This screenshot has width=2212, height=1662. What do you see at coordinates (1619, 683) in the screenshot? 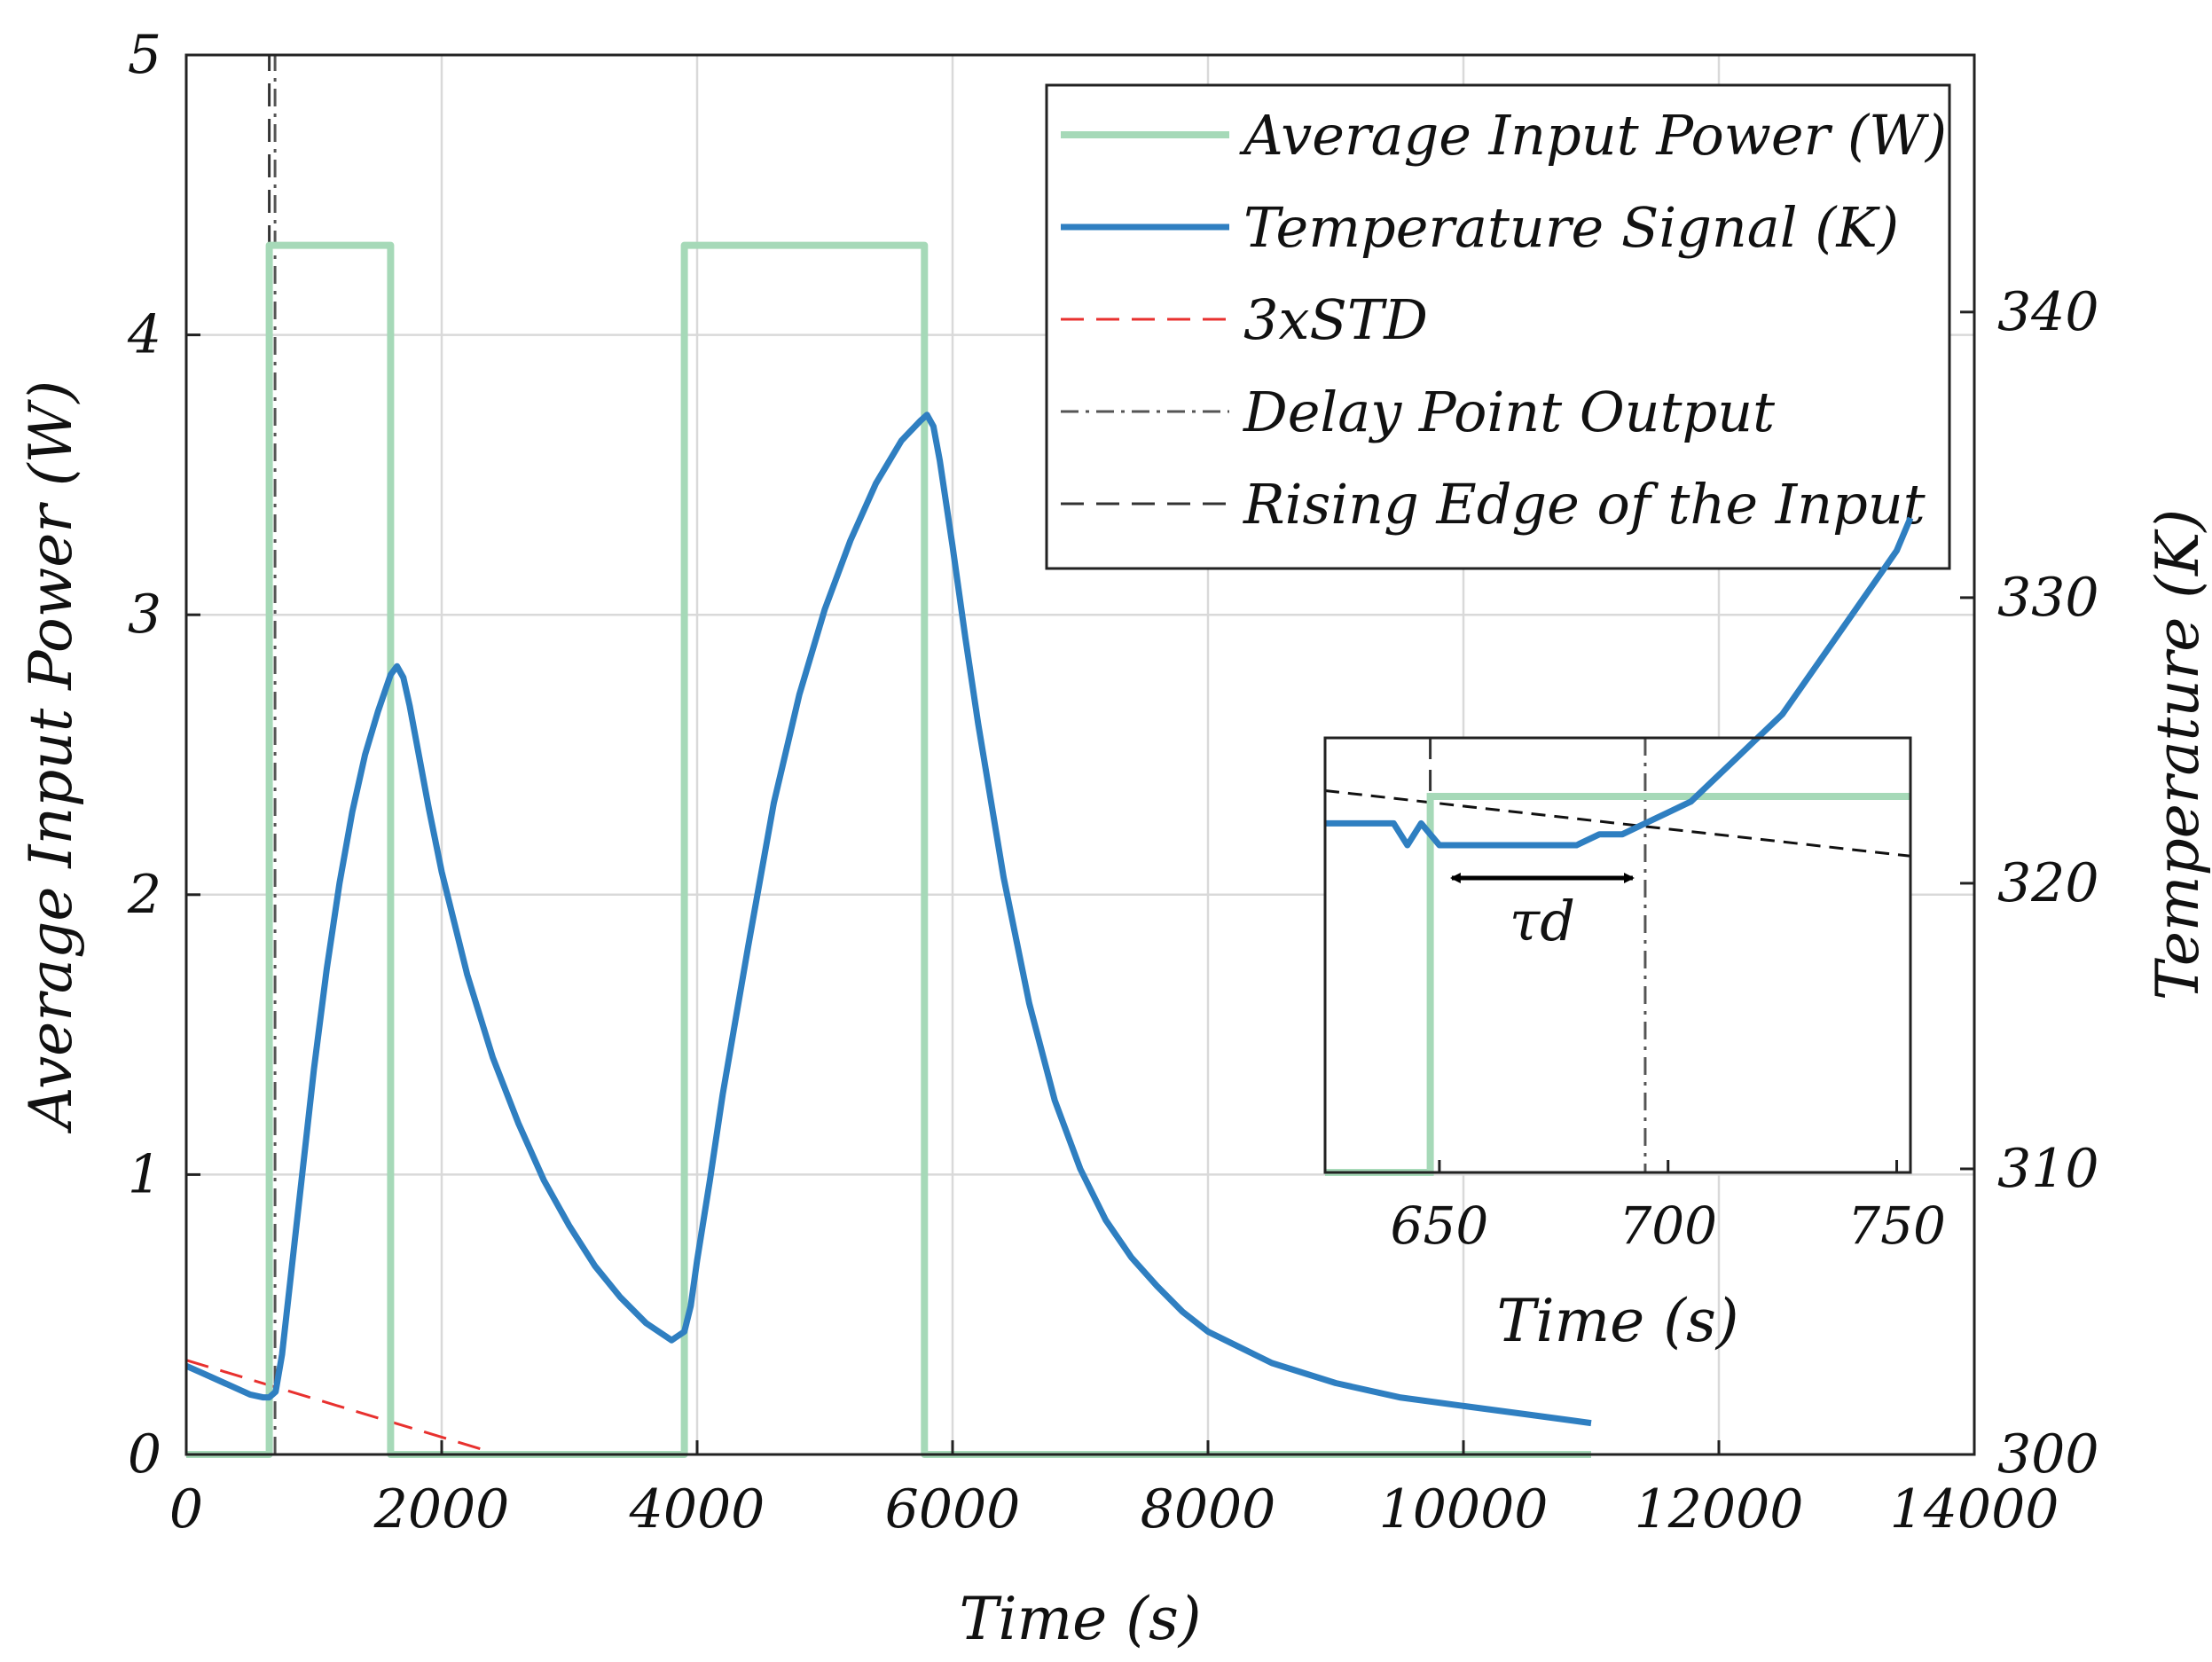
I see `inset-temperature-line` at bounding box center [1619, 683].